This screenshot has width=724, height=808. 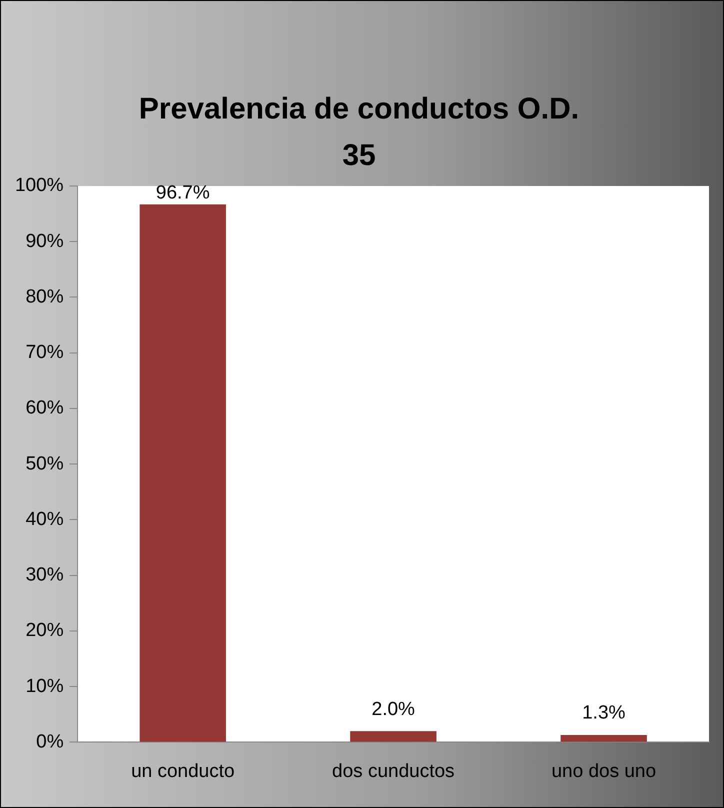 I want to click on y-tick-label: 30%, so click(x=45, y=575).